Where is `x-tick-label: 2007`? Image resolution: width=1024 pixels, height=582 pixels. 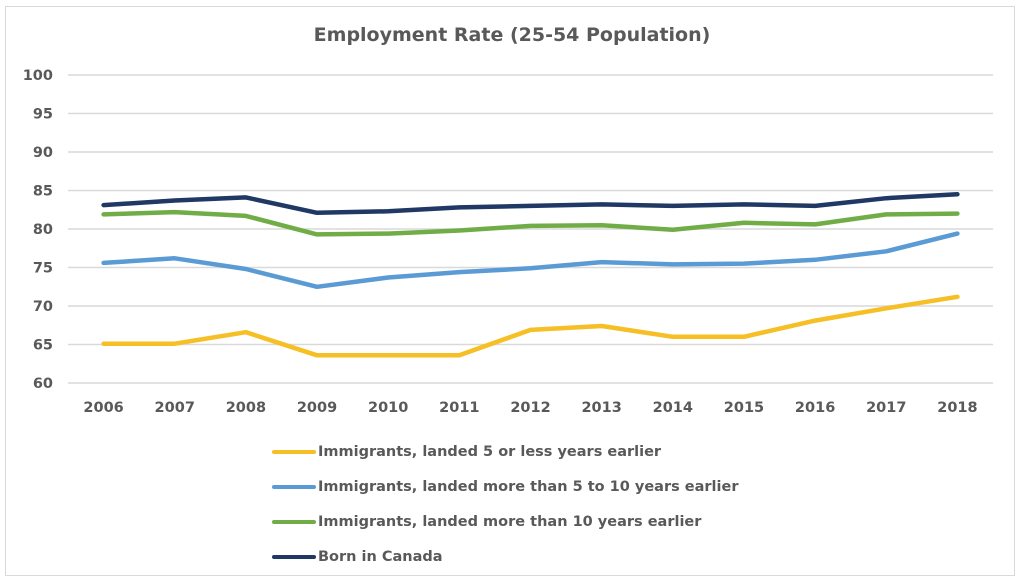 x-tick-label: 2007 is located at coordinates (175, 408).